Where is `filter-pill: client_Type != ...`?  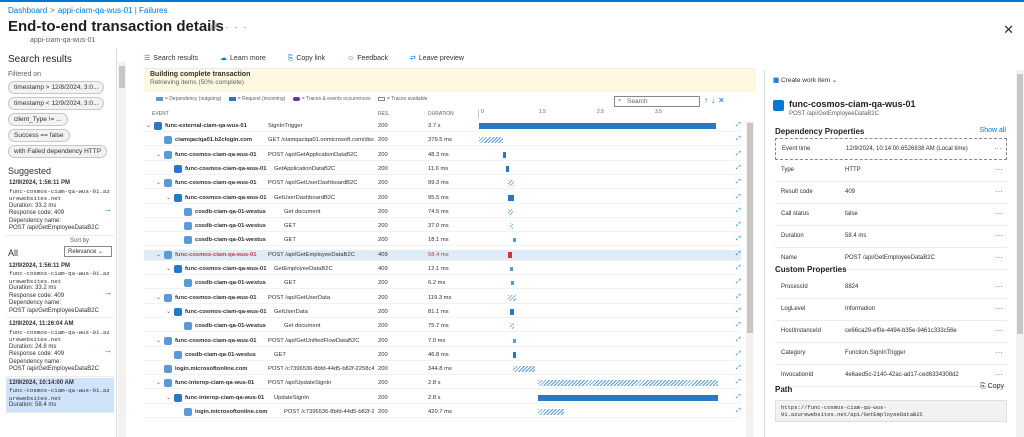 filter-pill: client_Type != ... is located at coordinates (38, 119).